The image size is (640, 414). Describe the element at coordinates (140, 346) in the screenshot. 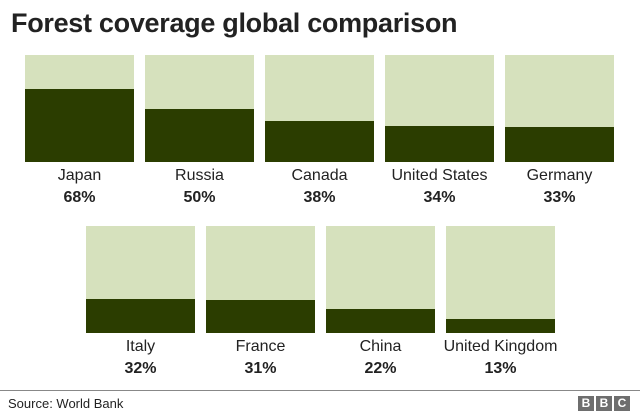

I see `country-label: Italy` at that location.